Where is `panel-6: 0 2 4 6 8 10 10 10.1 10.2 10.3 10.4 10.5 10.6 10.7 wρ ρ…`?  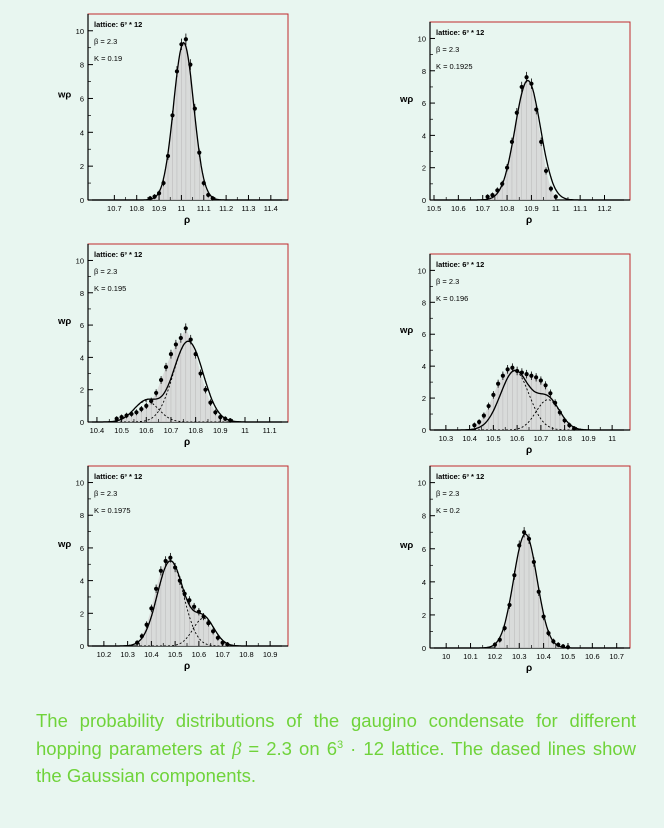
panel-6: 0 2 4 6 8 10 10 10.1 10.2 10.3 10.4 10.5 10.6 10.7 wρ ρ… is located at coordinates (515, 569).